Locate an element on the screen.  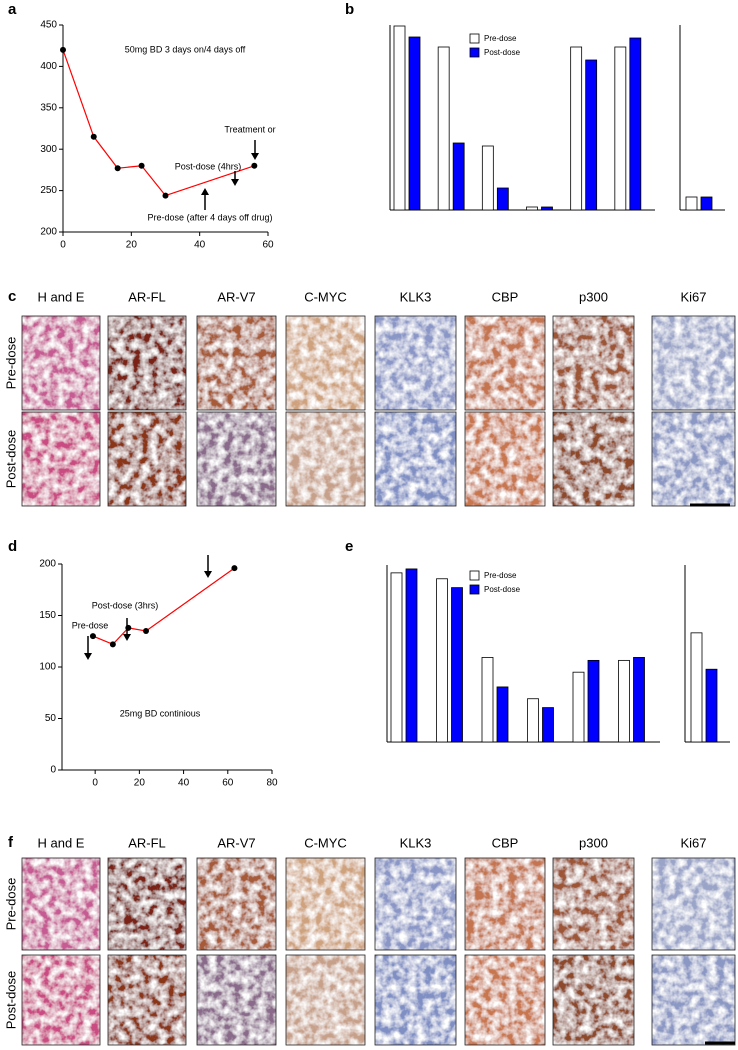
legend-label: Pre-dose is located at coordinates (500, 575).